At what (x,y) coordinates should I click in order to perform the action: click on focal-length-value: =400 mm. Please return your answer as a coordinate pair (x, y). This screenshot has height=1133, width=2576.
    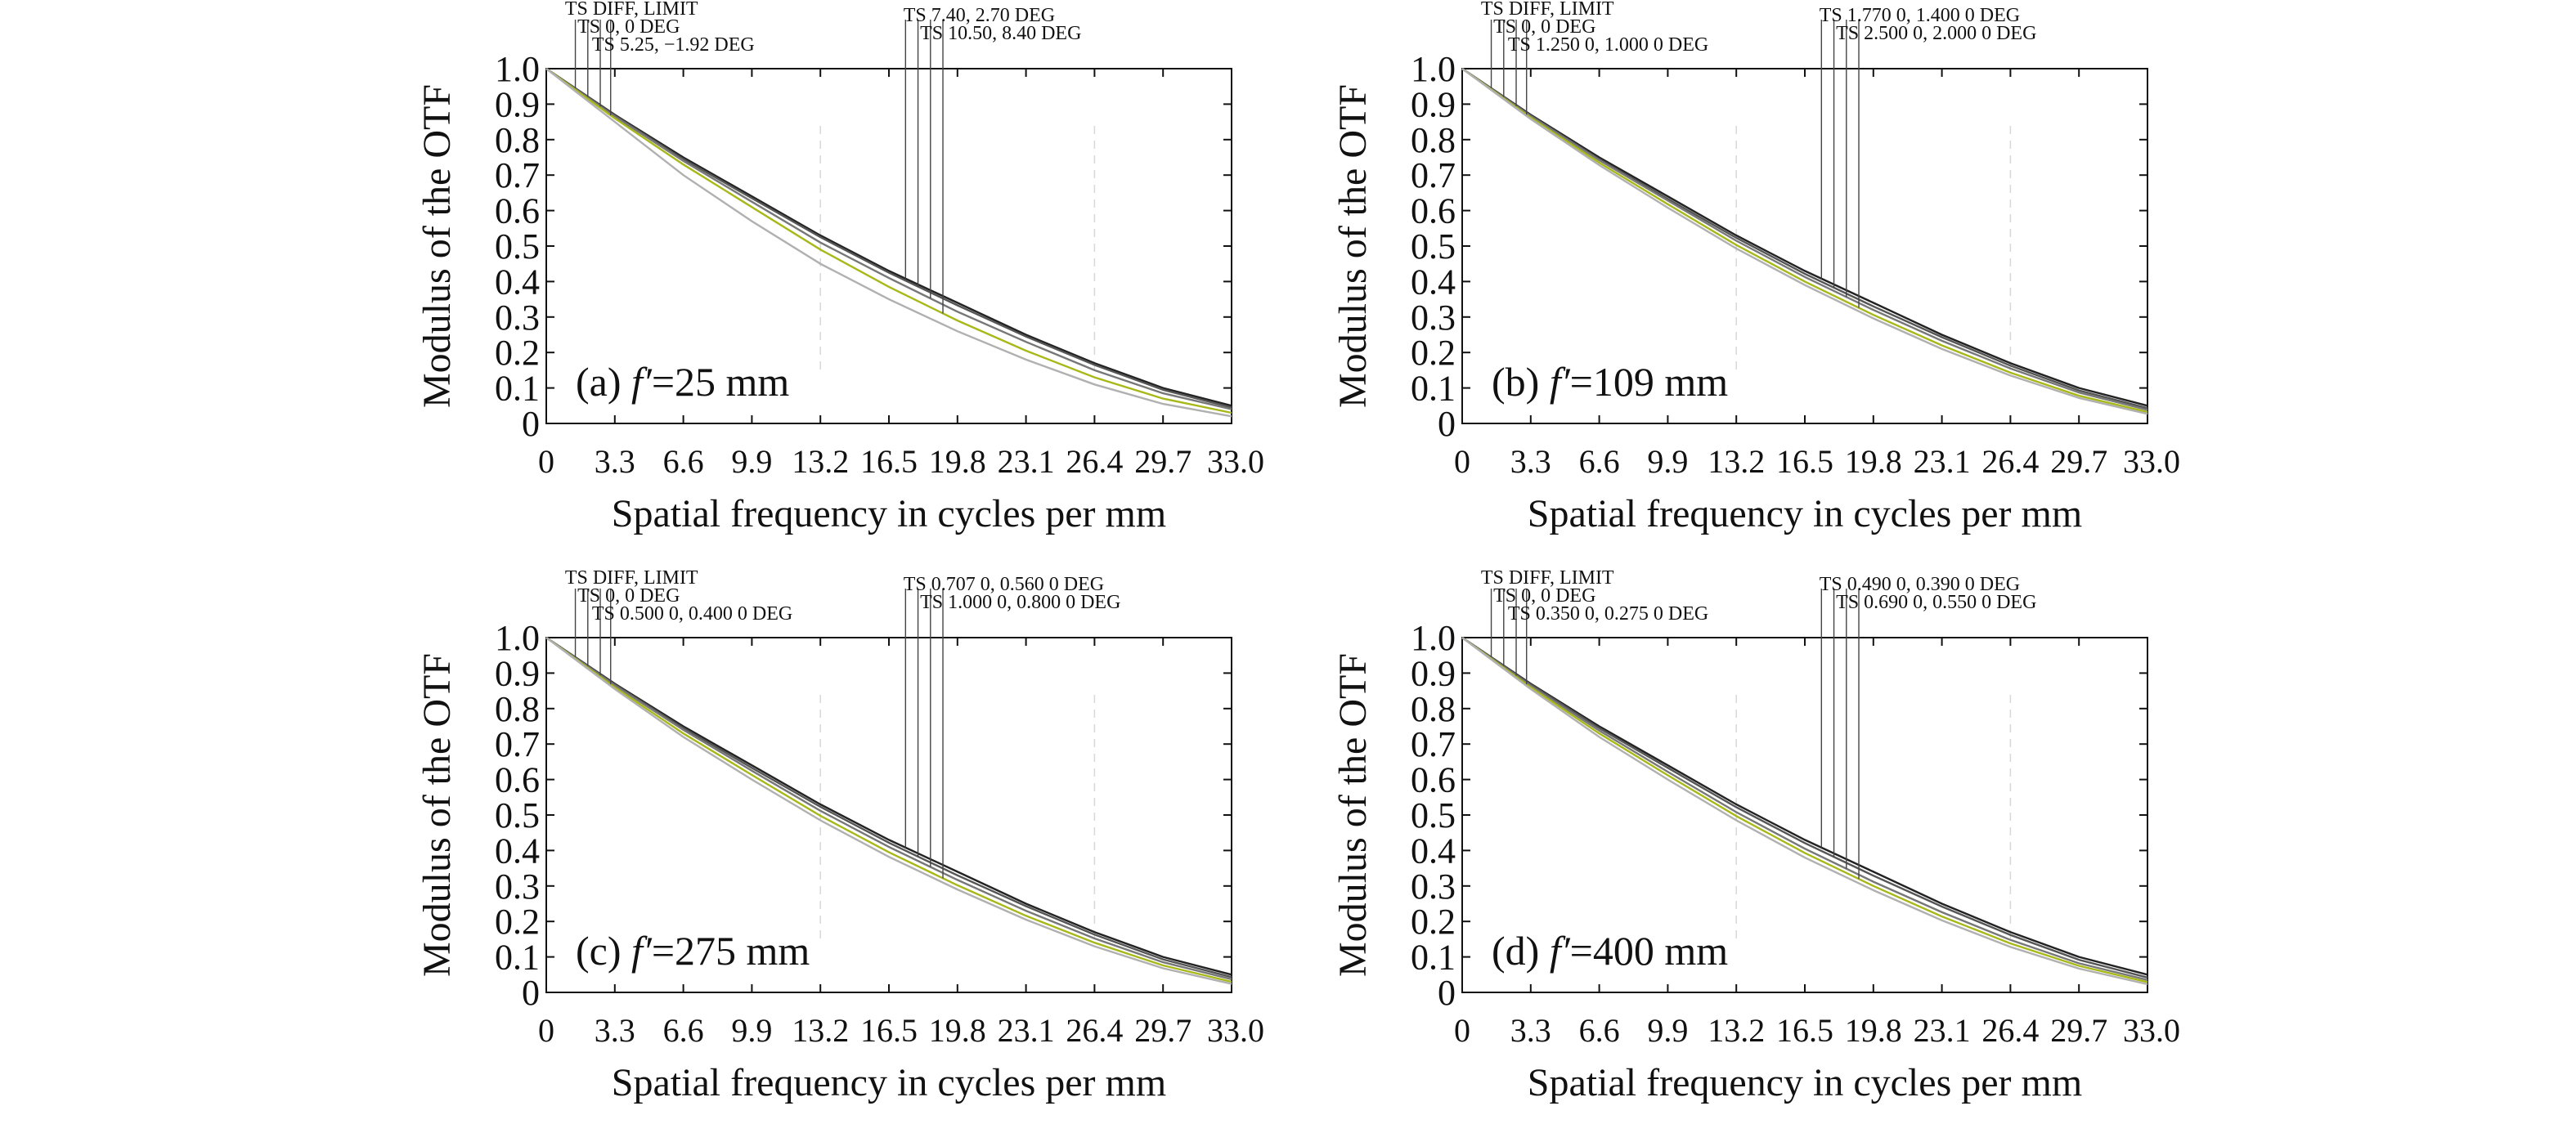
    Looking at the image, I should click on (1649, 951).